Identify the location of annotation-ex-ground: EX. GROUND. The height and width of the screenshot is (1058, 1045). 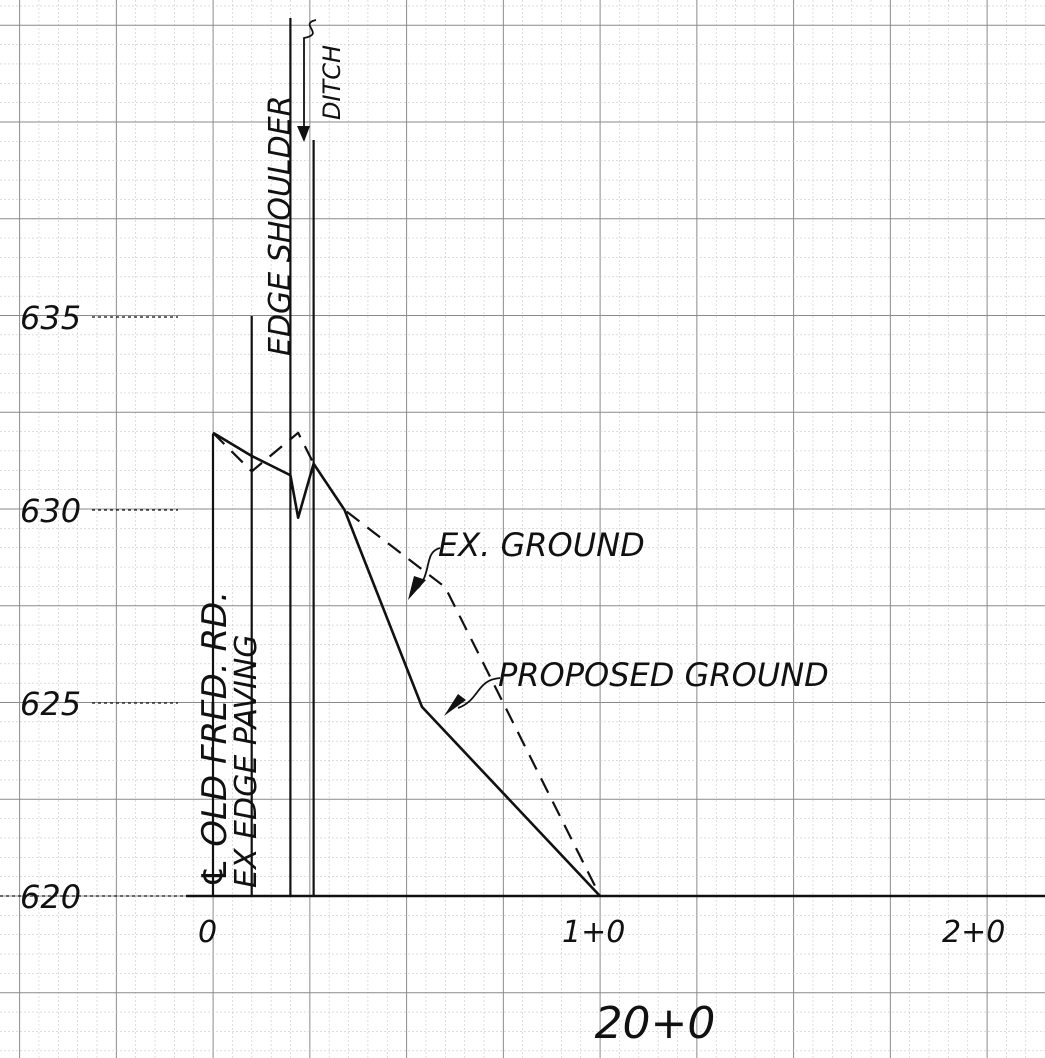
(541, 545).